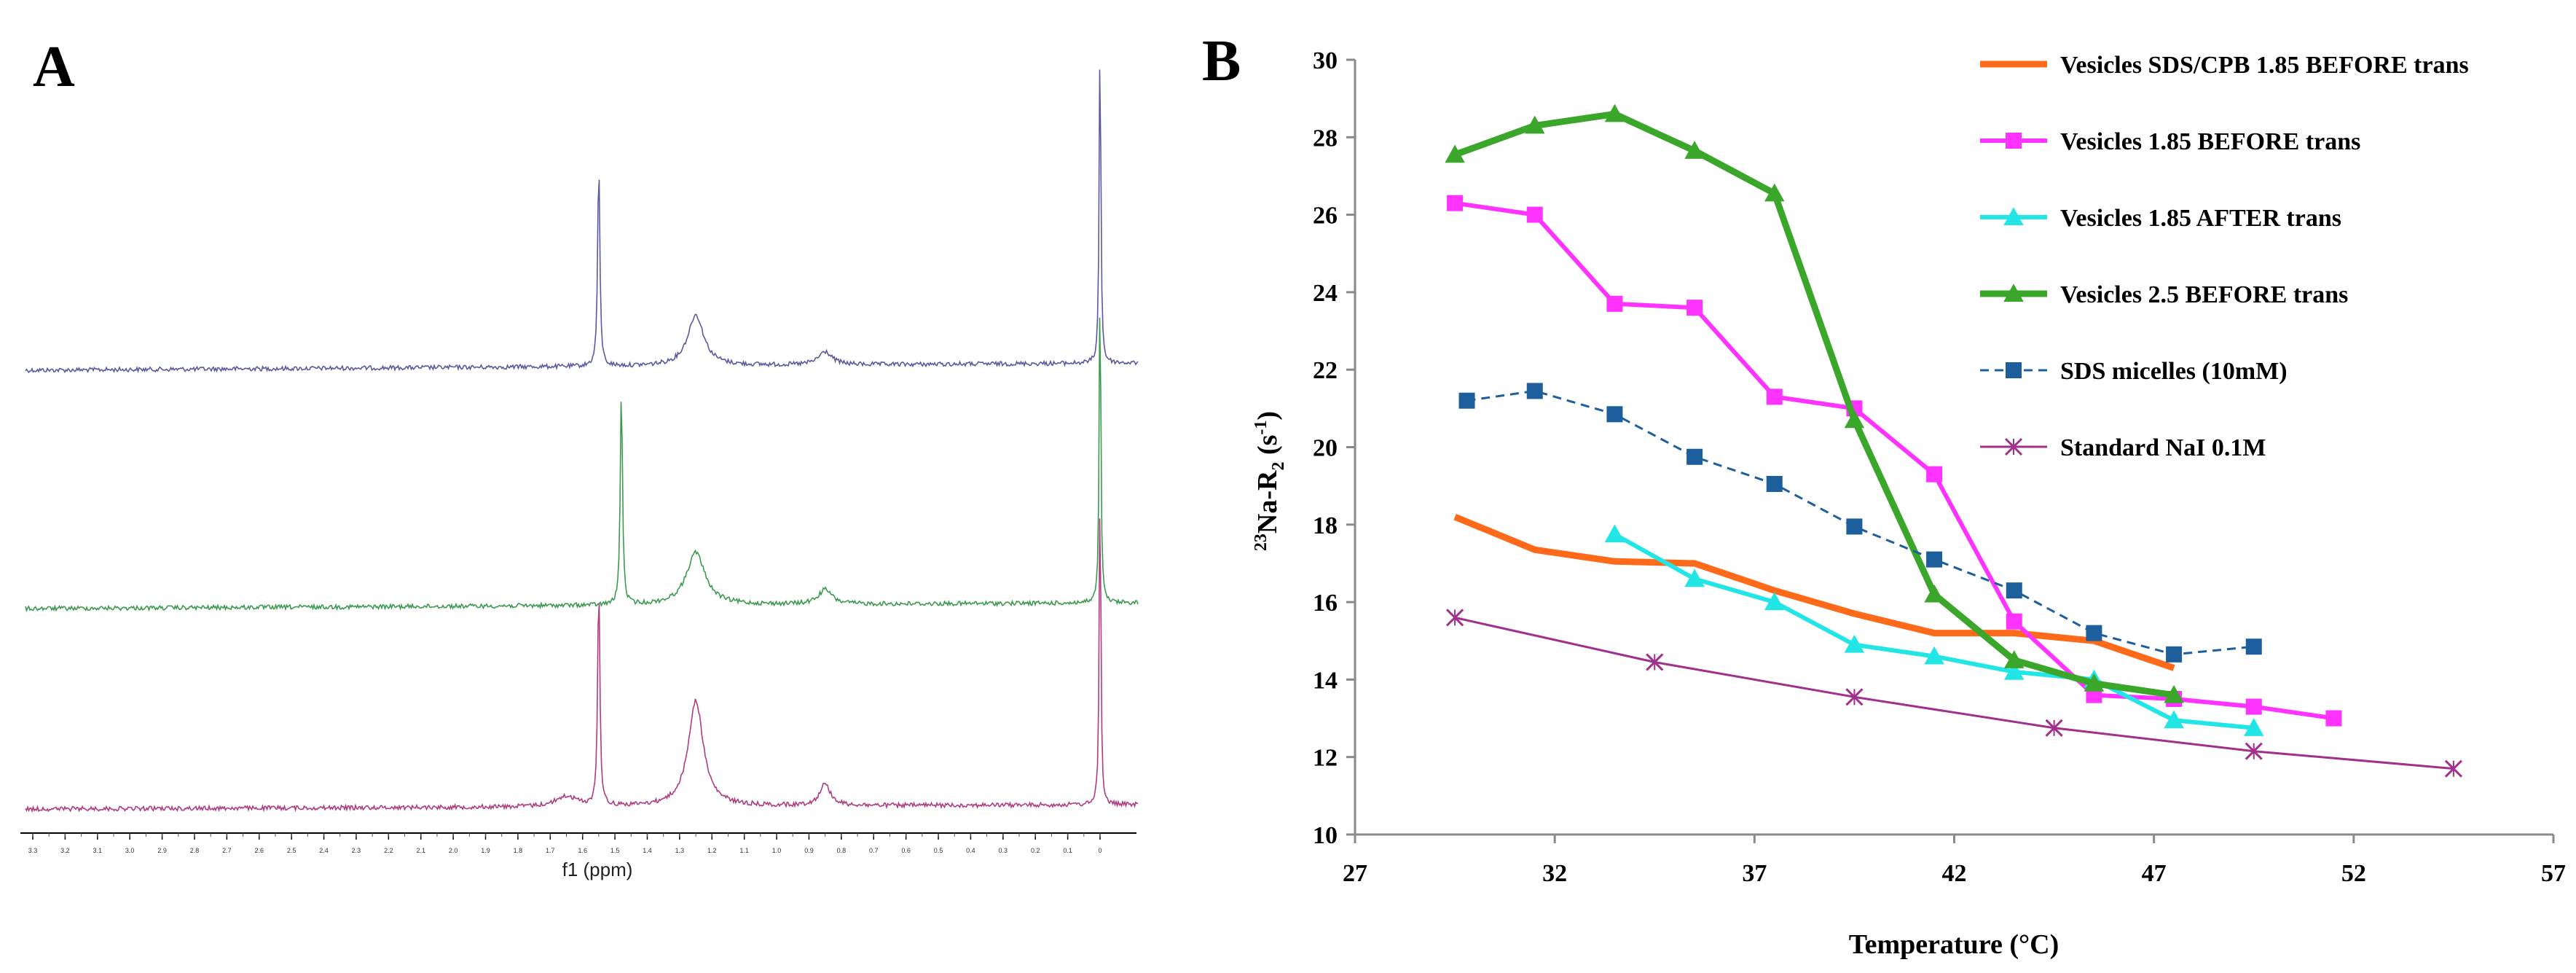 Image resolution: width=2576 pixels, height=973 pixels. Describe the element at coordinates (162, 850) in the screenshot. I see `panel-a-tick-label: 2.9` at that location.